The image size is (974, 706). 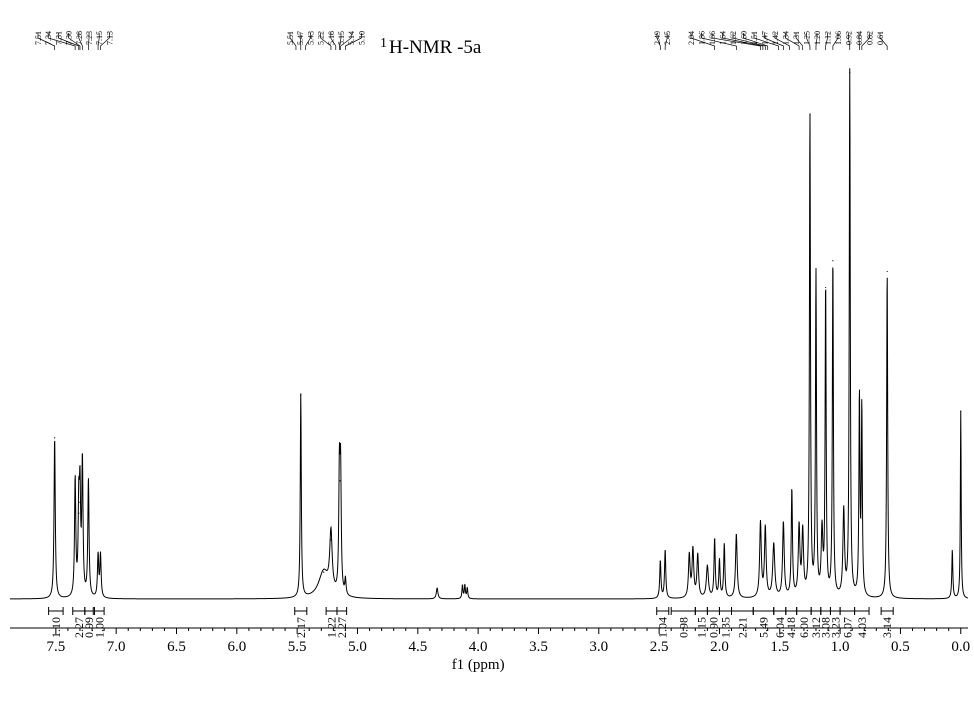 What do you see at coordinates (870, 38) in the screenshot?
I see `peak-label: 0.82` at bounding box center [870, 38].